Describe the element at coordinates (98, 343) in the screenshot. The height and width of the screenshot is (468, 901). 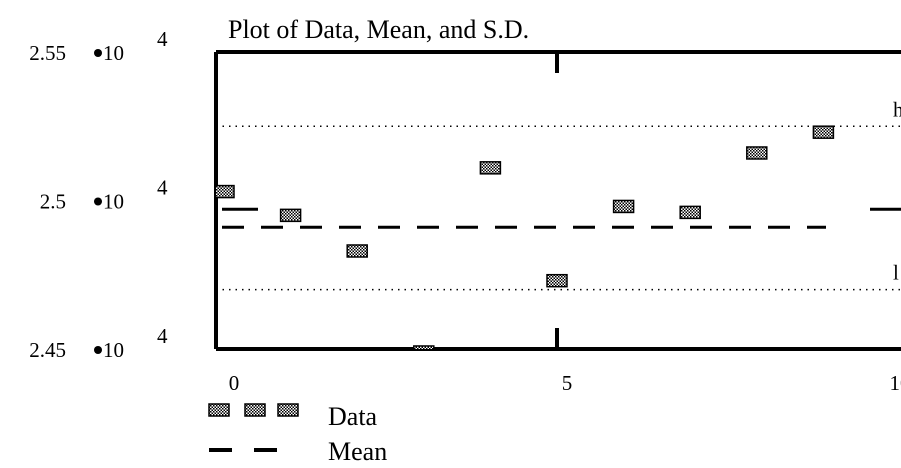
I see `y-tick-label: 2.45 10 4` at that location.